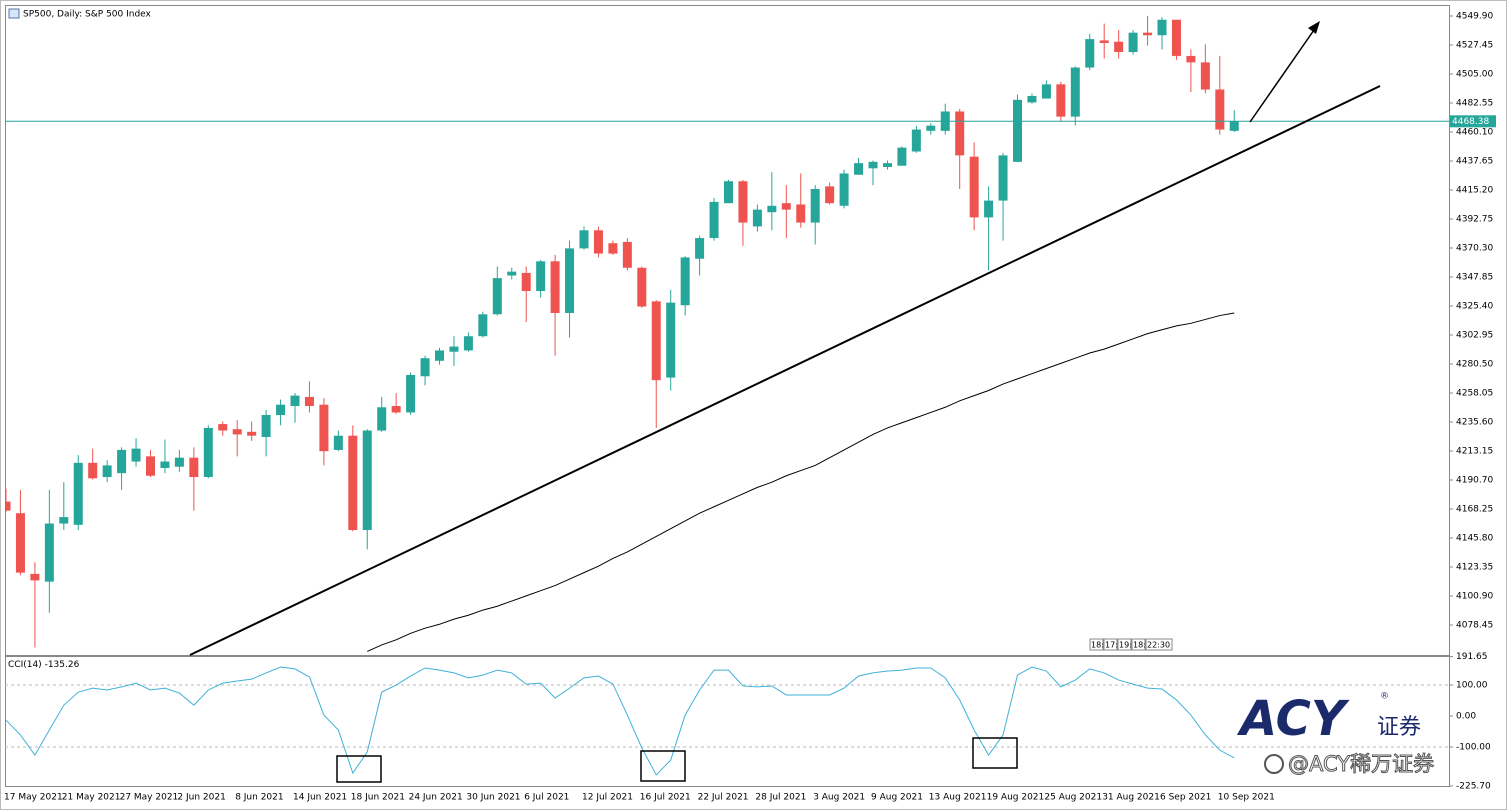 The height and width of the screenshot is (810, 1507). I want to click on watermark: ACY 证券 ® @ACY稀万证券, so click(1335, 734).